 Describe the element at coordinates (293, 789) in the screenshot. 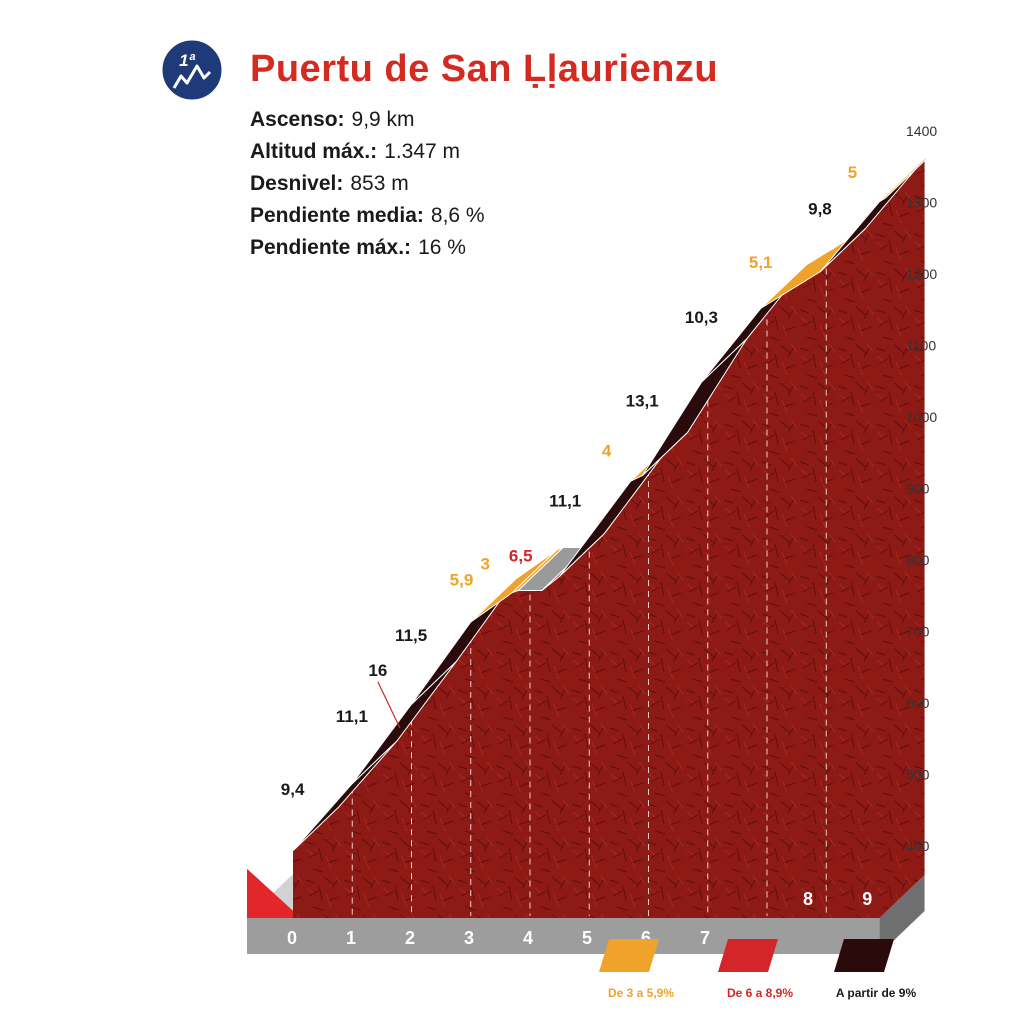

I see `gradient-label: 9,4` at that location.